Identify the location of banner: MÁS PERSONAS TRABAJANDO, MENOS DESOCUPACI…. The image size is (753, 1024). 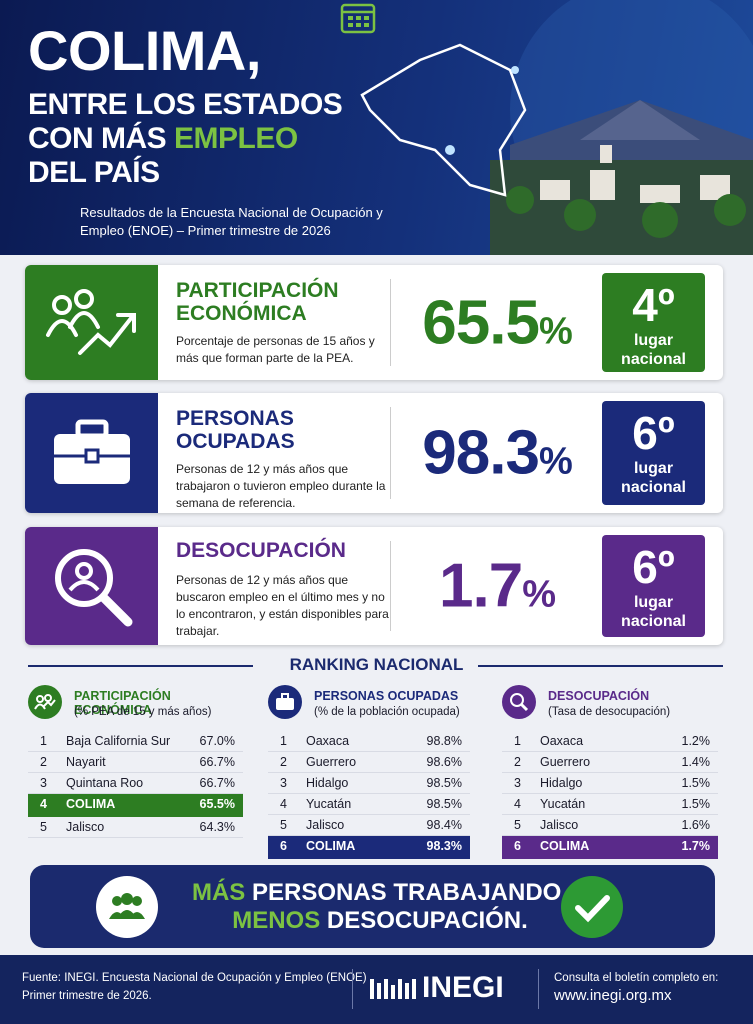
(372, 906).